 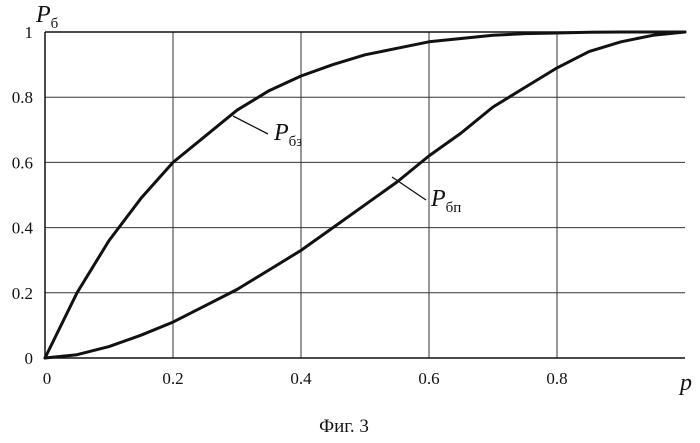 I want to click on x-tick-label: 0.2, so click(x=172, y=378).